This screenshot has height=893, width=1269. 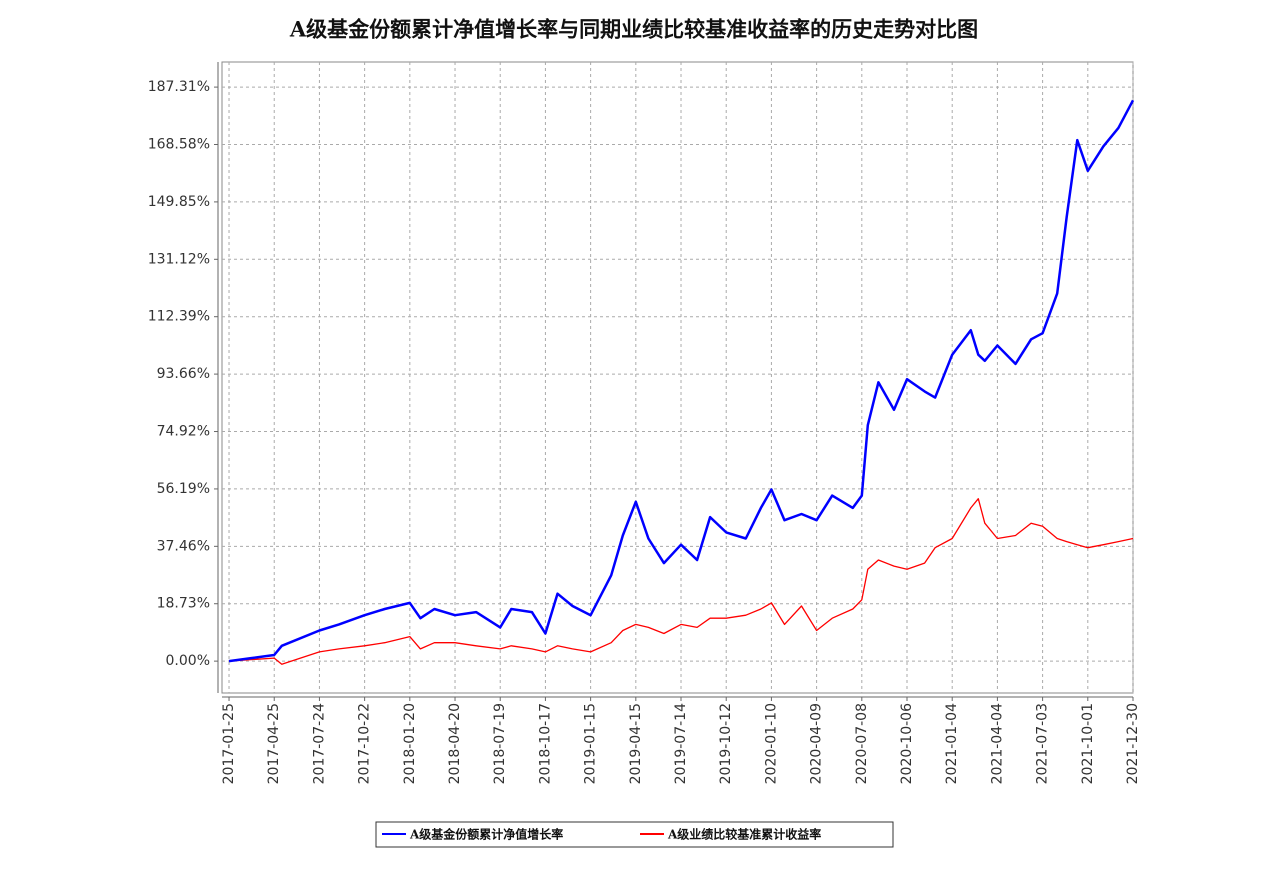 I want to click on y-tick-label: 18.73%, so click(x=183, y=604).